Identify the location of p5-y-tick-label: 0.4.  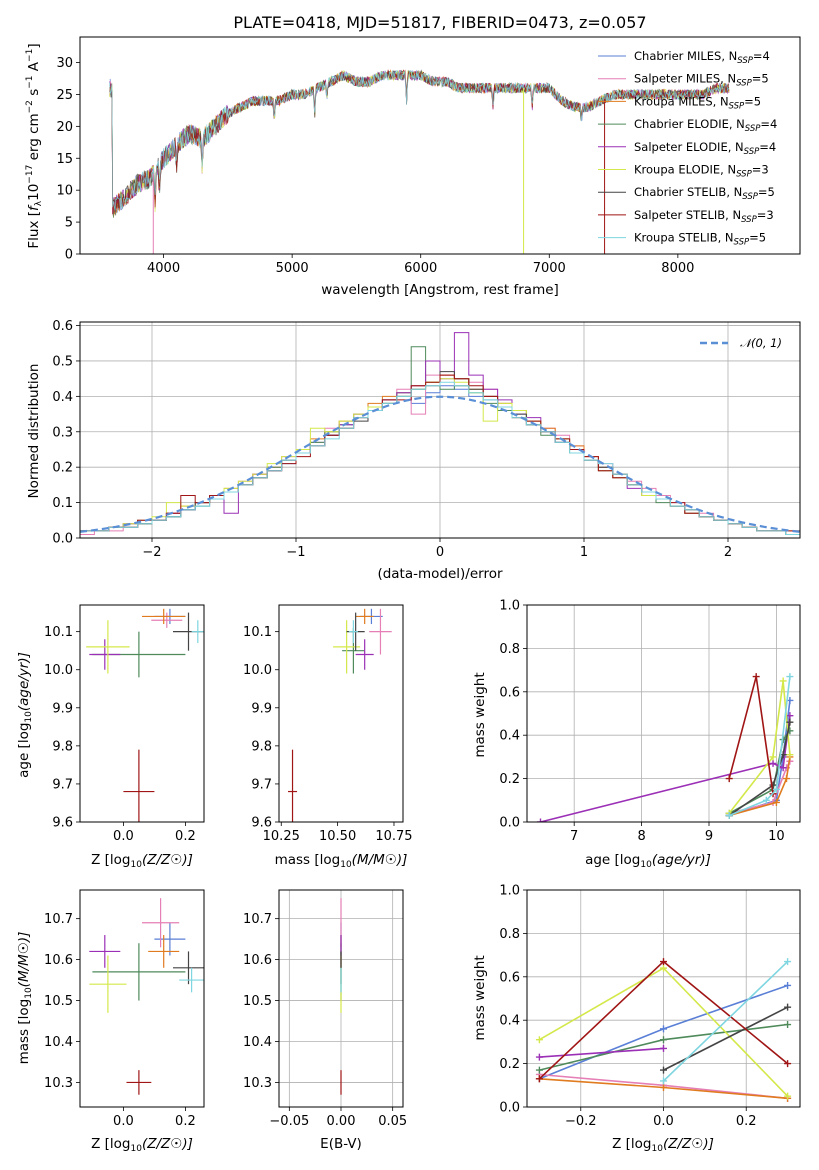
(509, 736).